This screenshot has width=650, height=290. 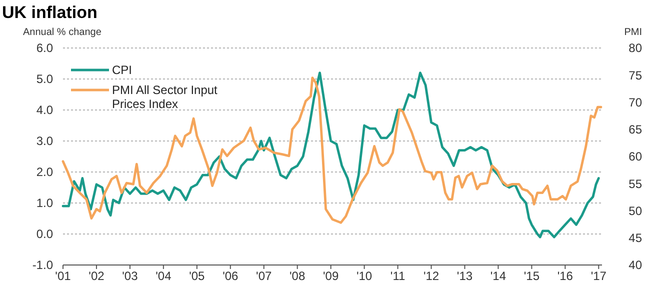 I want to click on legend-label: CPI, so click(x=122, y=70).